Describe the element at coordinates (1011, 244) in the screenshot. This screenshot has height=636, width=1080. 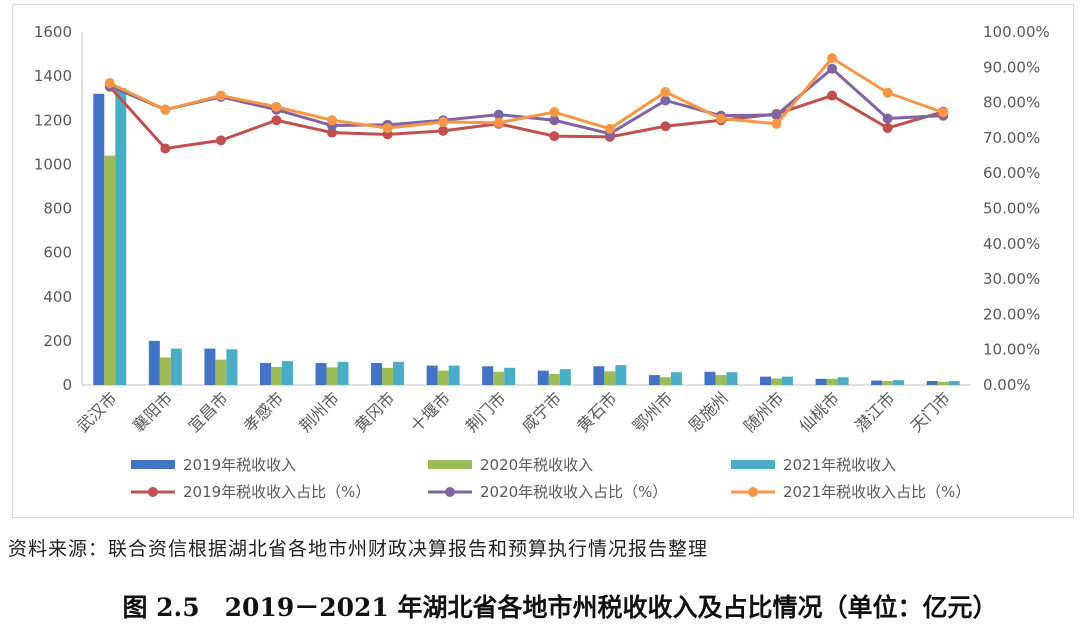
I see `right-tick-label: 40.00%` at that location.